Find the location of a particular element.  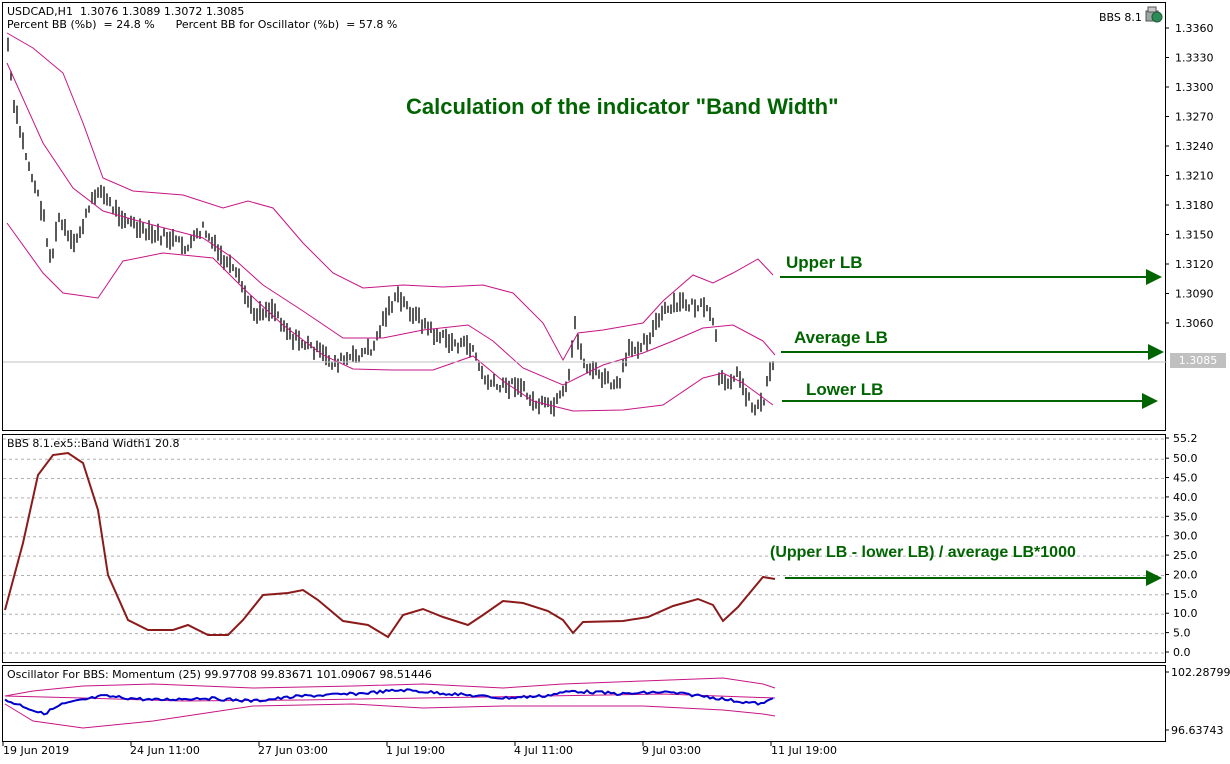

price-axis-label: 1.3210 is located at coordinates (1194, 176).